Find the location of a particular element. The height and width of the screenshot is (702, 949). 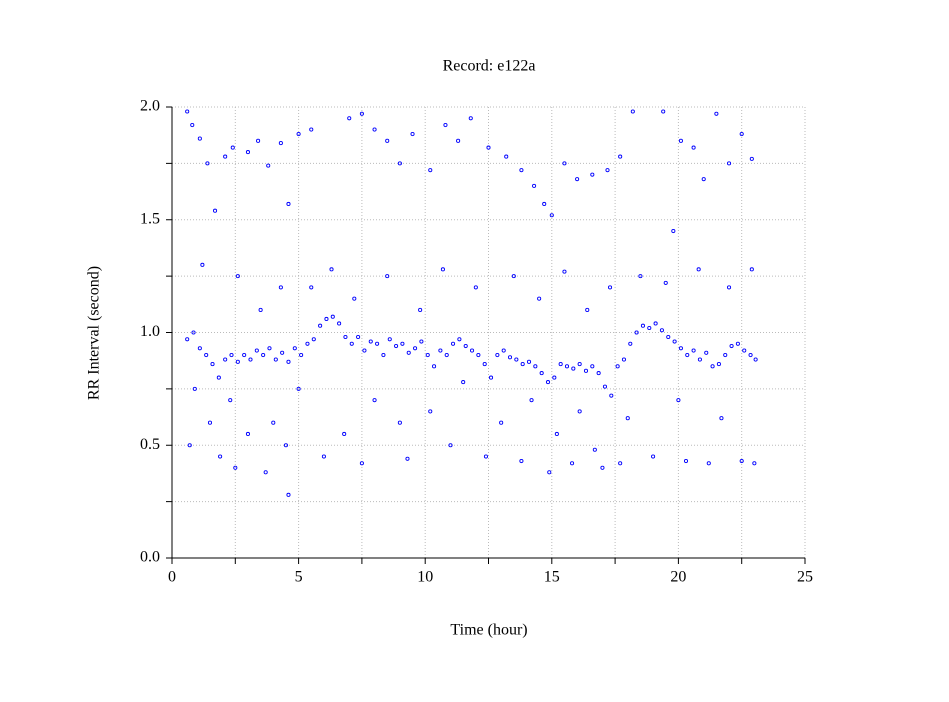

x-tick-label: 10 is located at coordinates (425, 577).